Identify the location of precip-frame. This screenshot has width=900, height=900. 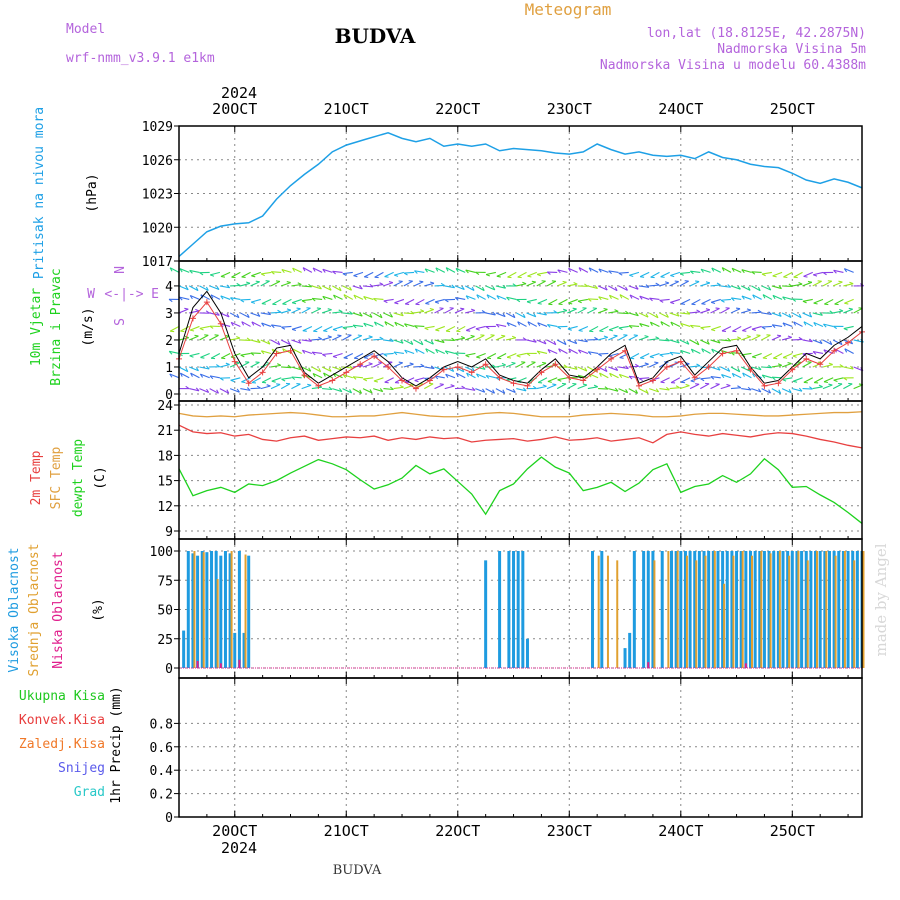
(520, 747).